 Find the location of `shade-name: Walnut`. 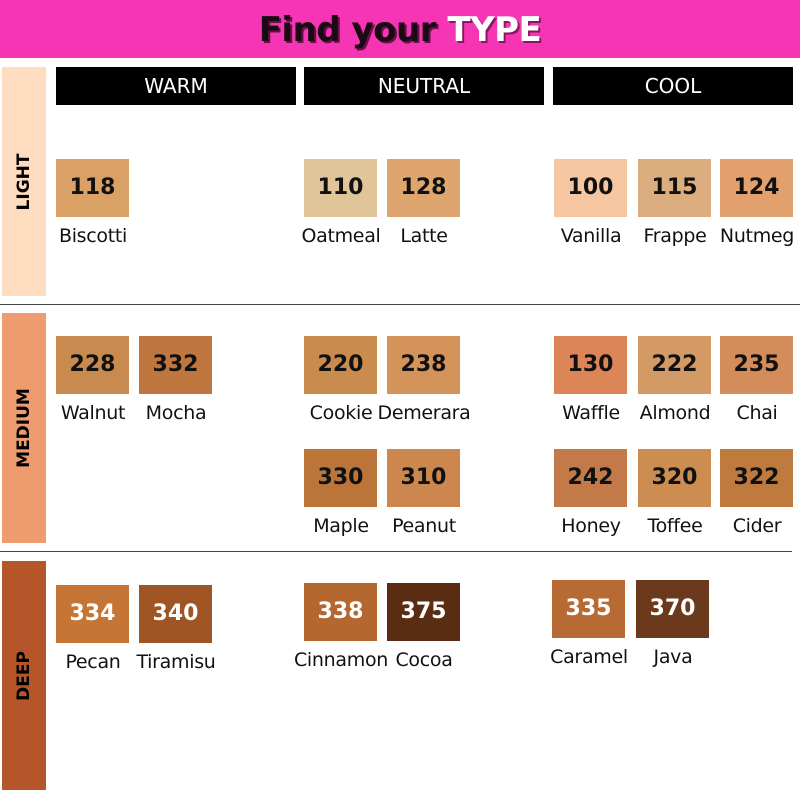

shade-name: Walnut is located at coordinates (93, 413).